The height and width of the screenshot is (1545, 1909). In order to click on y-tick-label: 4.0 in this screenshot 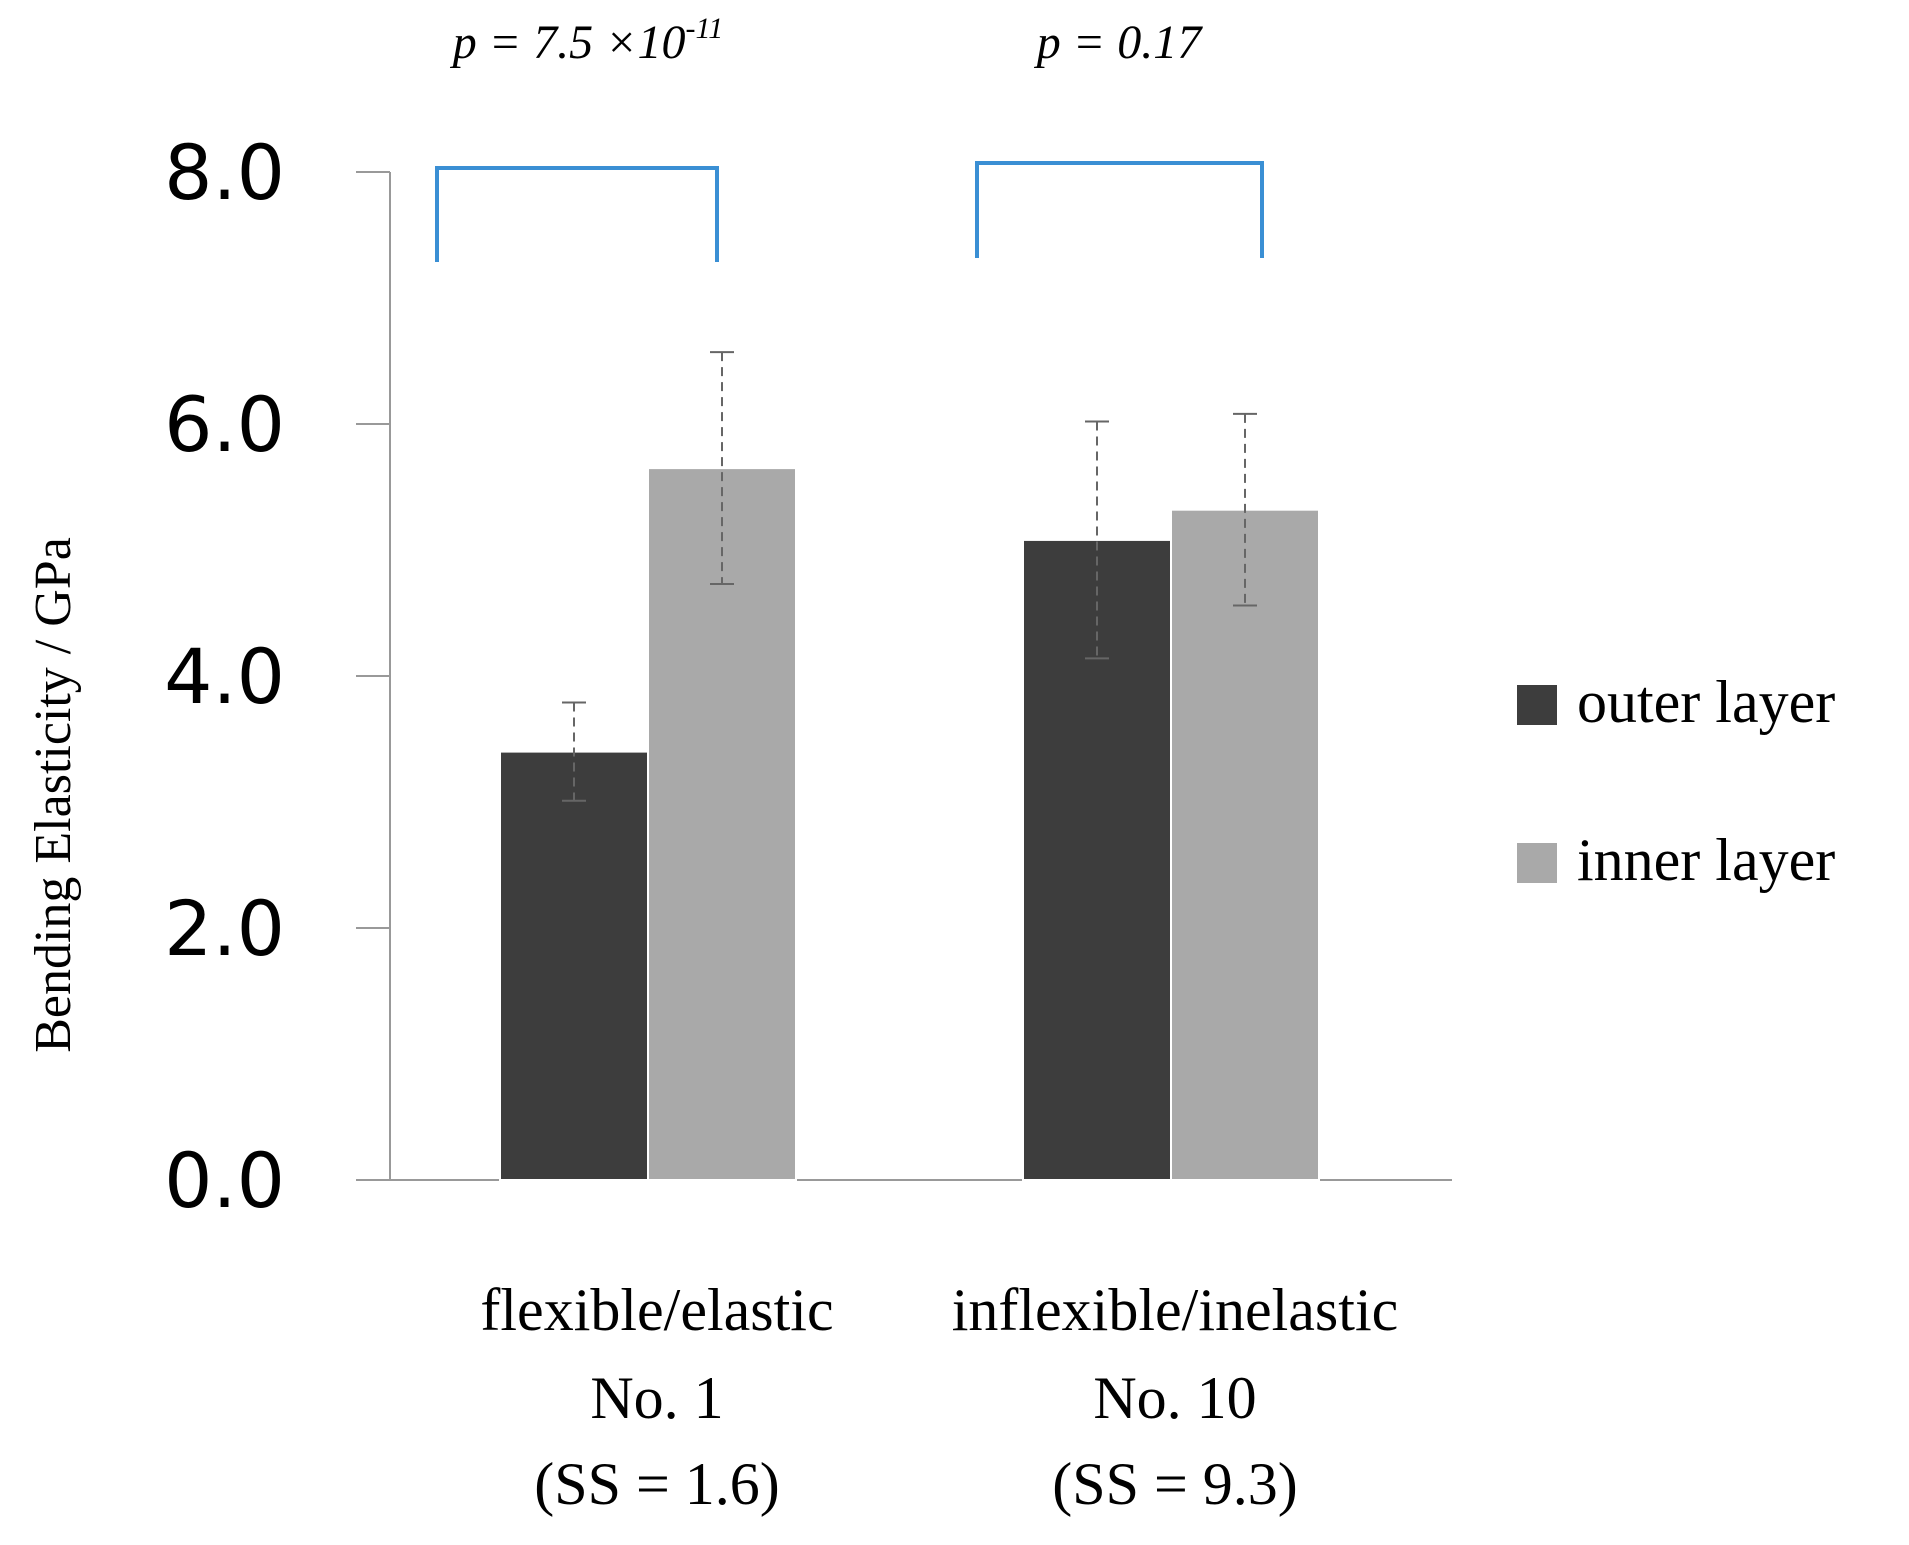, I will do `click(224, 676)`.